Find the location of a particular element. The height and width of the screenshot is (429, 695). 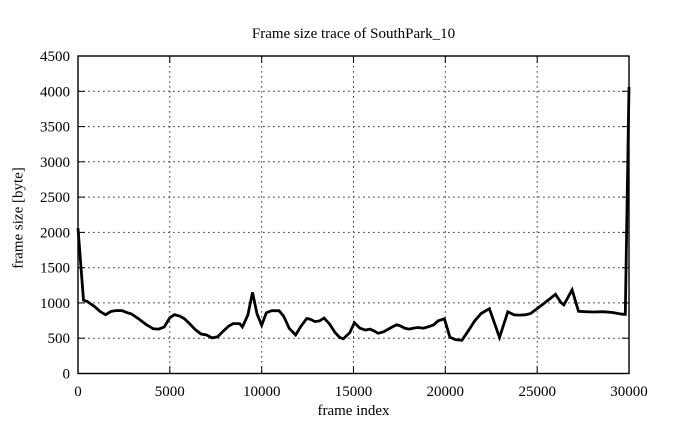

y-tick-label: 1000 is located at coordinates (55, 304).